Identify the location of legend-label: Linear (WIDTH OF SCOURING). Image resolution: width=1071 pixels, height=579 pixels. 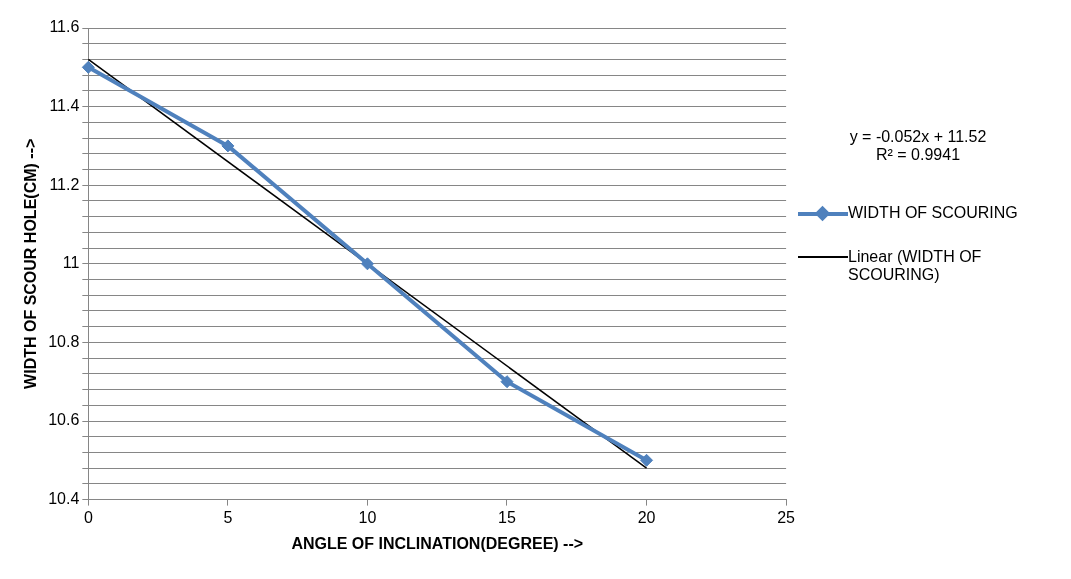
(915, 266).